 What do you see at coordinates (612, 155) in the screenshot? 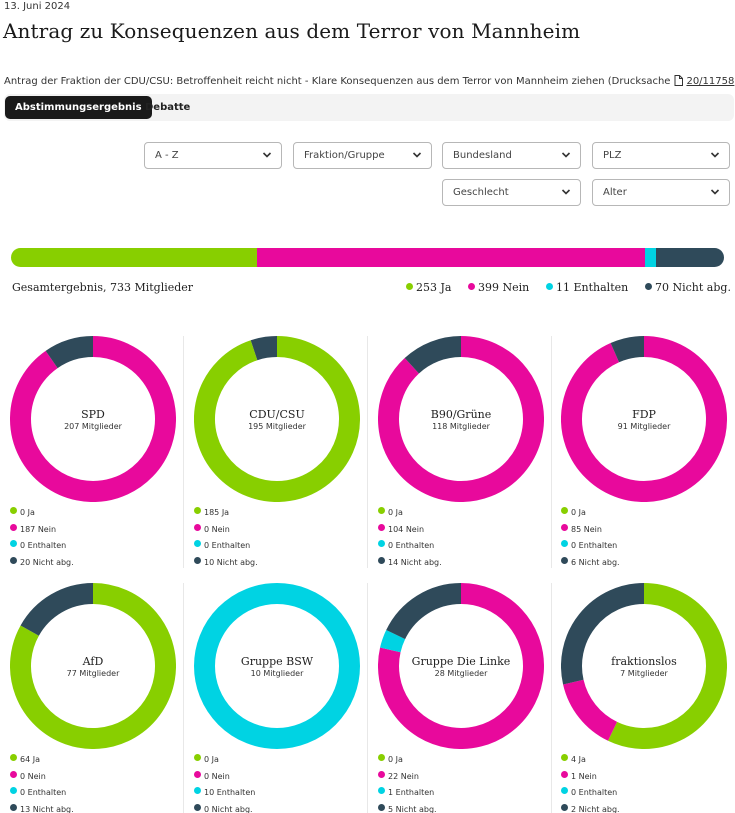
I see `plz-select-value: PLZ` at bounding box center [612, 155].